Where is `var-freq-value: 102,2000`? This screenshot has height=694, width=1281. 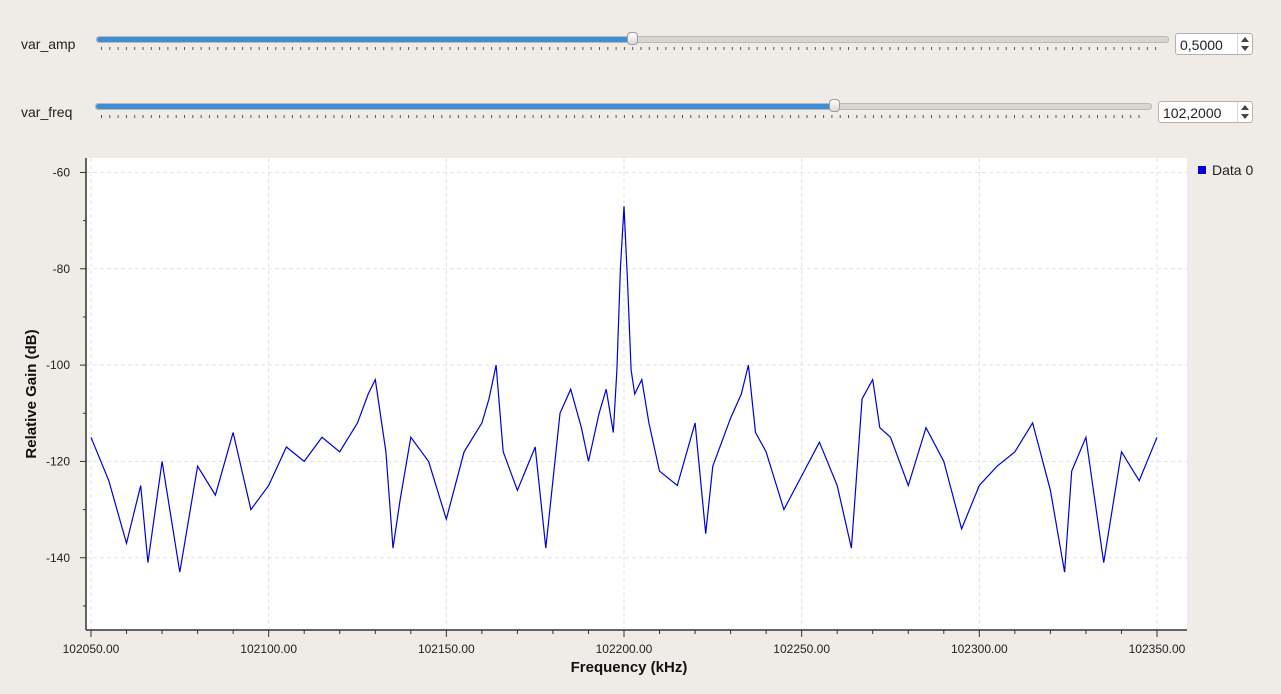
var-freq-value: 102,2000 is located at coordinates (1192, 113).